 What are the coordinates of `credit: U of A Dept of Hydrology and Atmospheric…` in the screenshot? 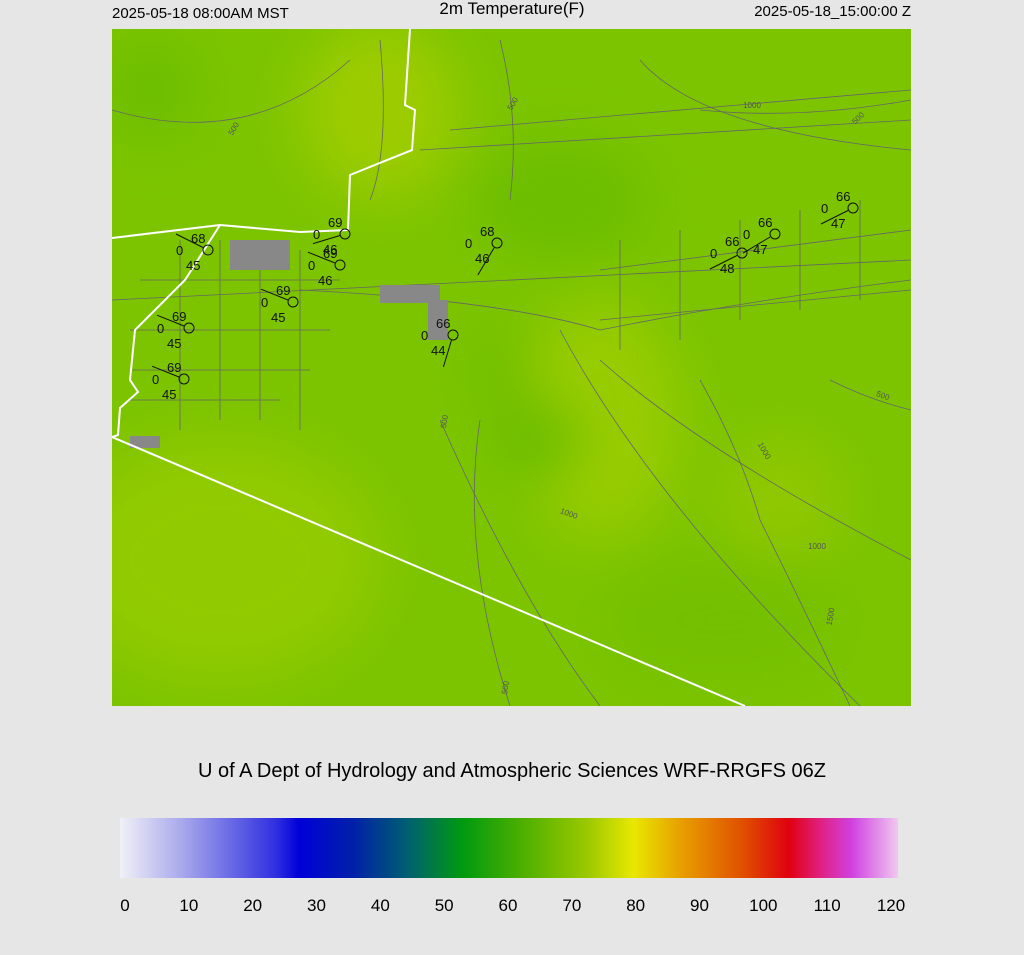 It's located at (512, 771).